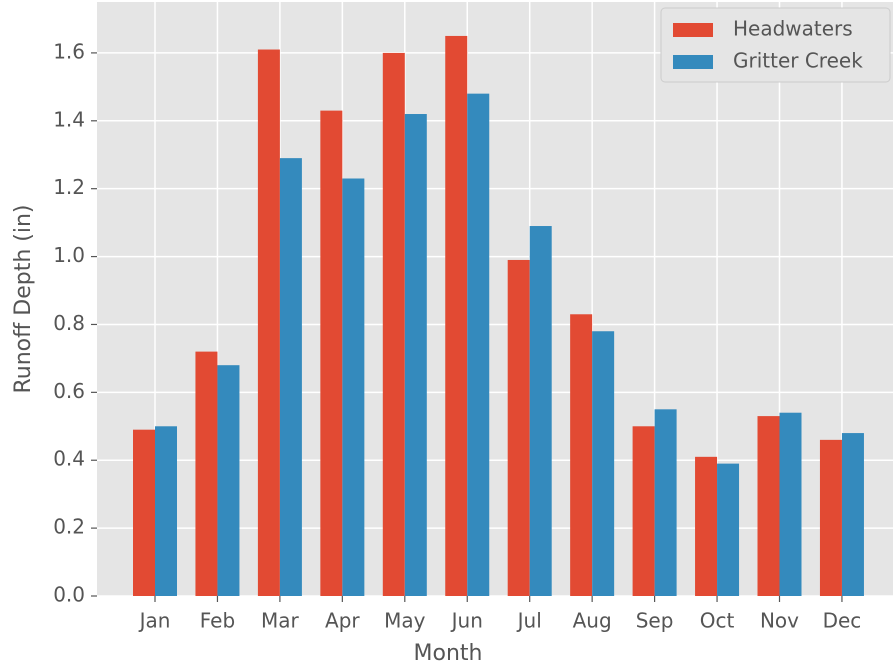  Describe the element at coordinates (775, 45) in the screenshot. I see `legend-box` at that location.